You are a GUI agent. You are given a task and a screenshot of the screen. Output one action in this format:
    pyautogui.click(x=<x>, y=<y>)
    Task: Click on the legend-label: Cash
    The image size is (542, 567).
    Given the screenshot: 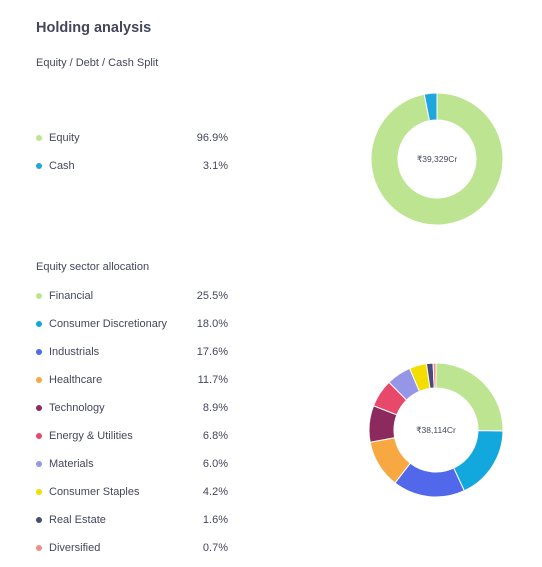 What is the action you would take?
    pyautogui.click(x=62, y=166)
    